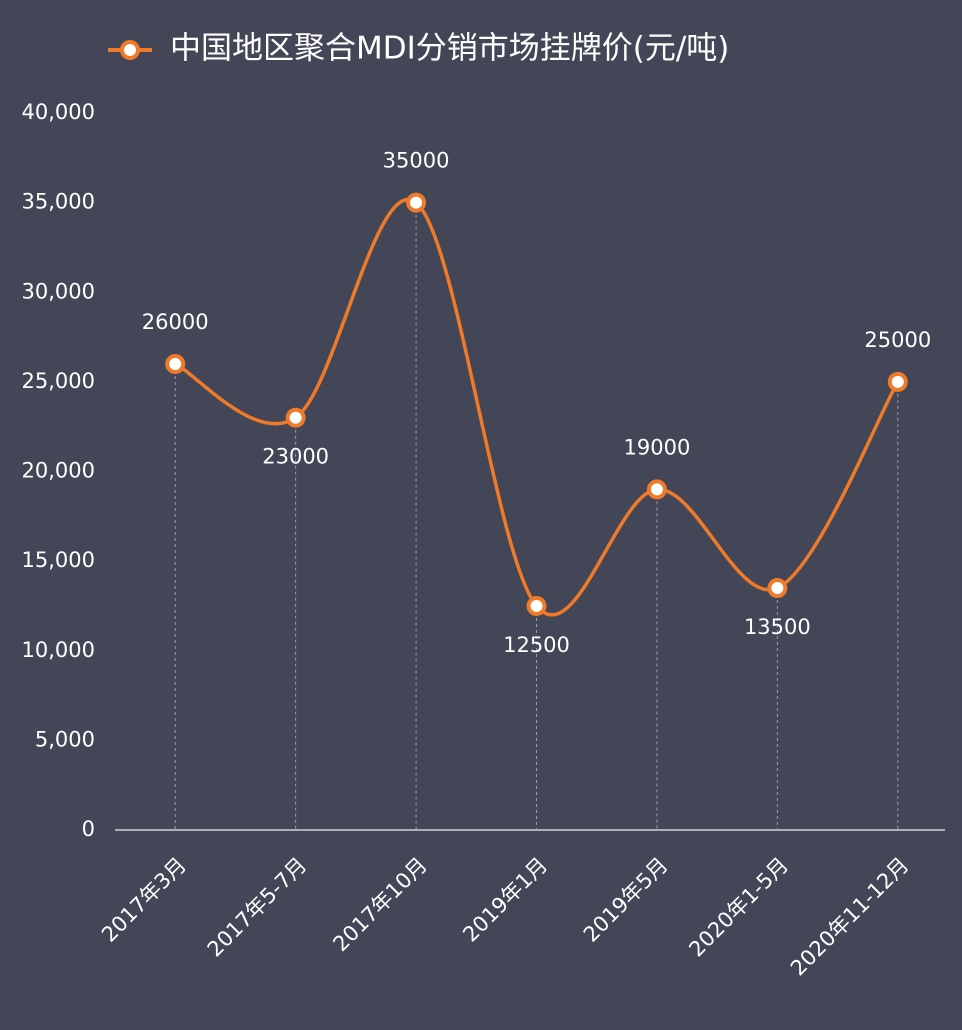 This screenshot has width=962, height=1030. What do you see at coordinates (58, 202) in the screenshot?
I see `y-tick-label: 35,000` at bounding box center [58, 202].